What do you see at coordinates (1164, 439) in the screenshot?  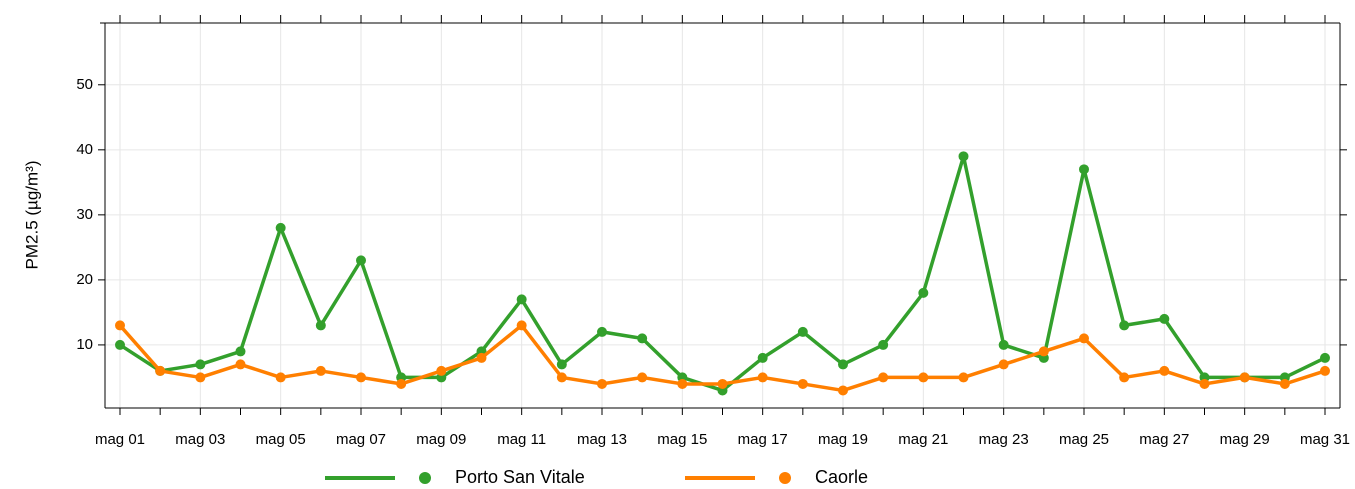 I see `x-tick-label: mag 27` at bounding box center [1164, 439].